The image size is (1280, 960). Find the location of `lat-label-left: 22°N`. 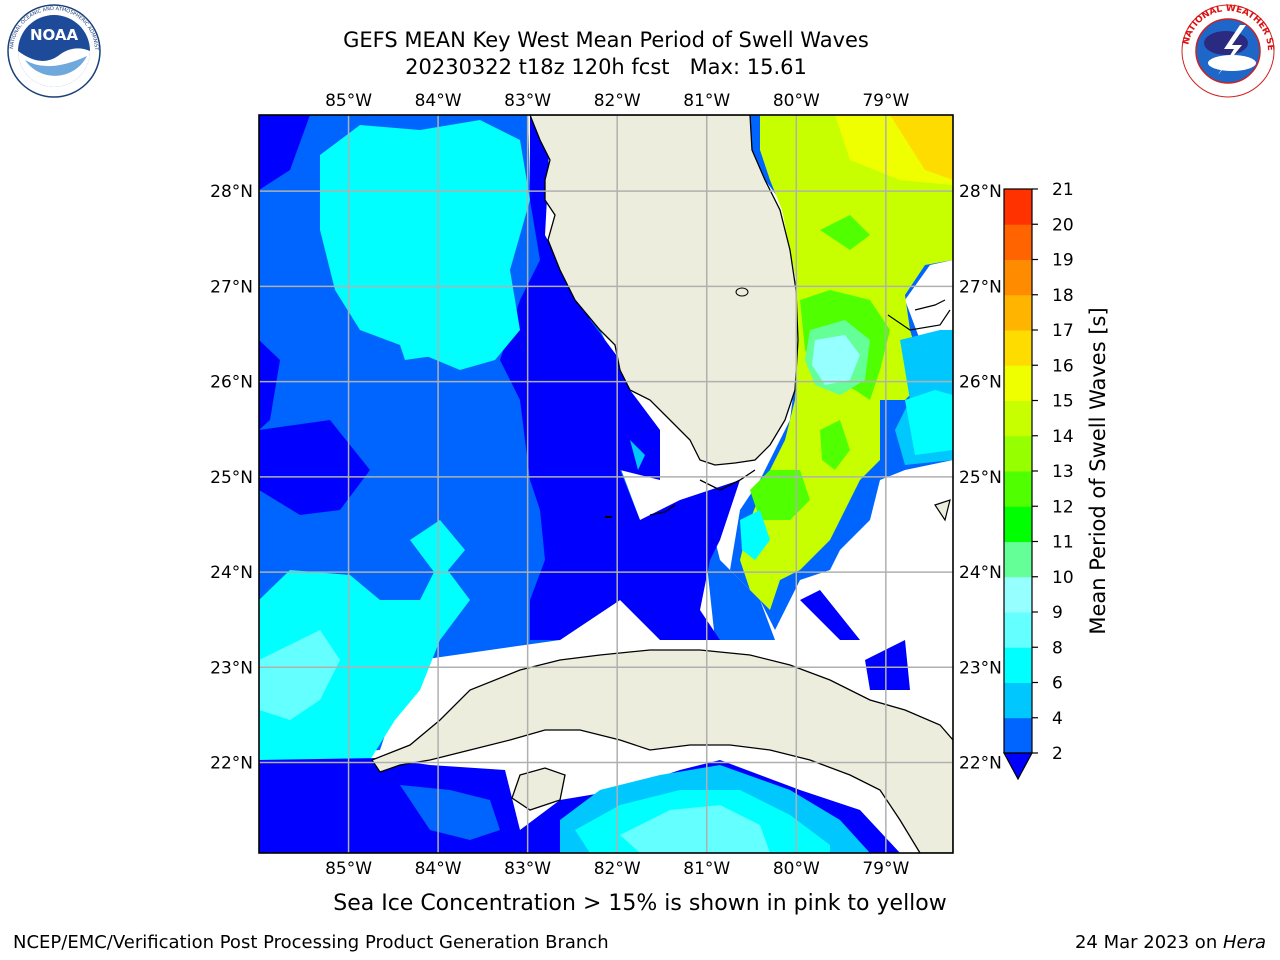

lat-label-left: 22°N is located at coordinates (231, 764).